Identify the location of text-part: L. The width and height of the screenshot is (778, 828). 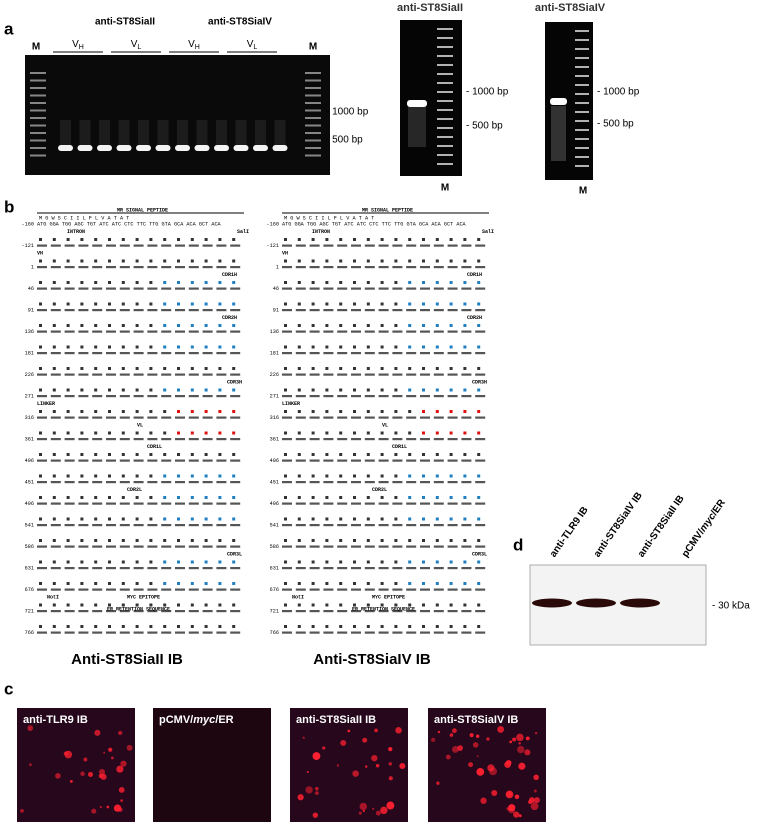
(139, 47).